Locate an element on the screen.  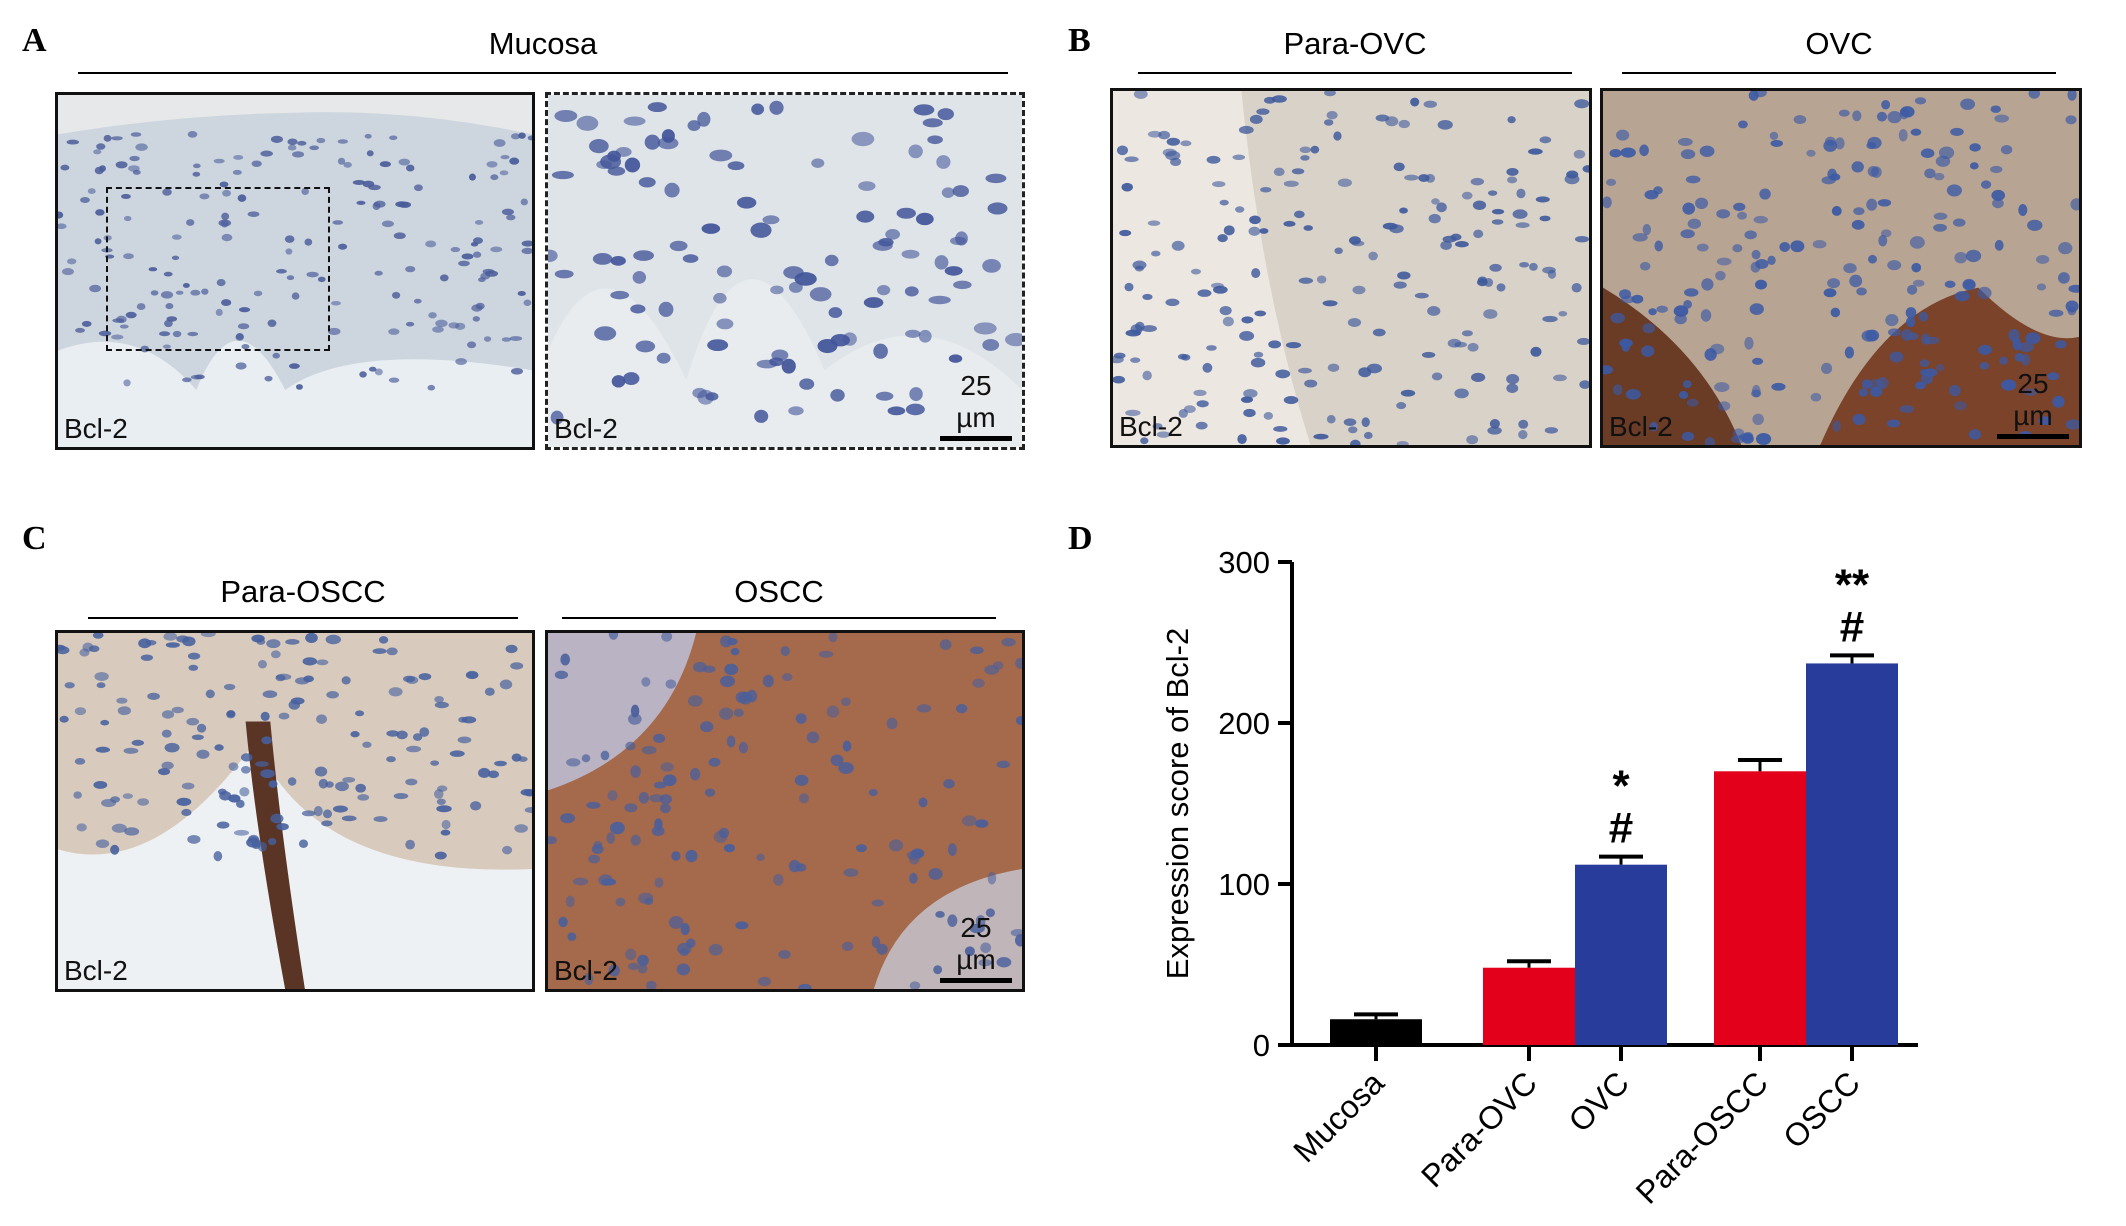
bar-oscc is located at coordinates (1852, 854).